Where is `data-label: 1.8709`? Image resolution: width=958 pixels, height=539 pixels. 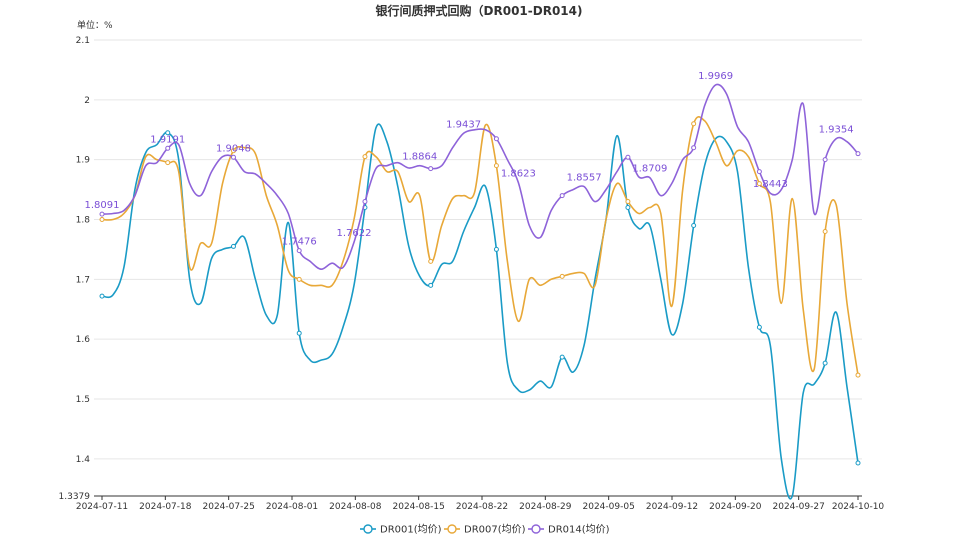
data-label: 1.8709 is located at coordinates (649, 169).